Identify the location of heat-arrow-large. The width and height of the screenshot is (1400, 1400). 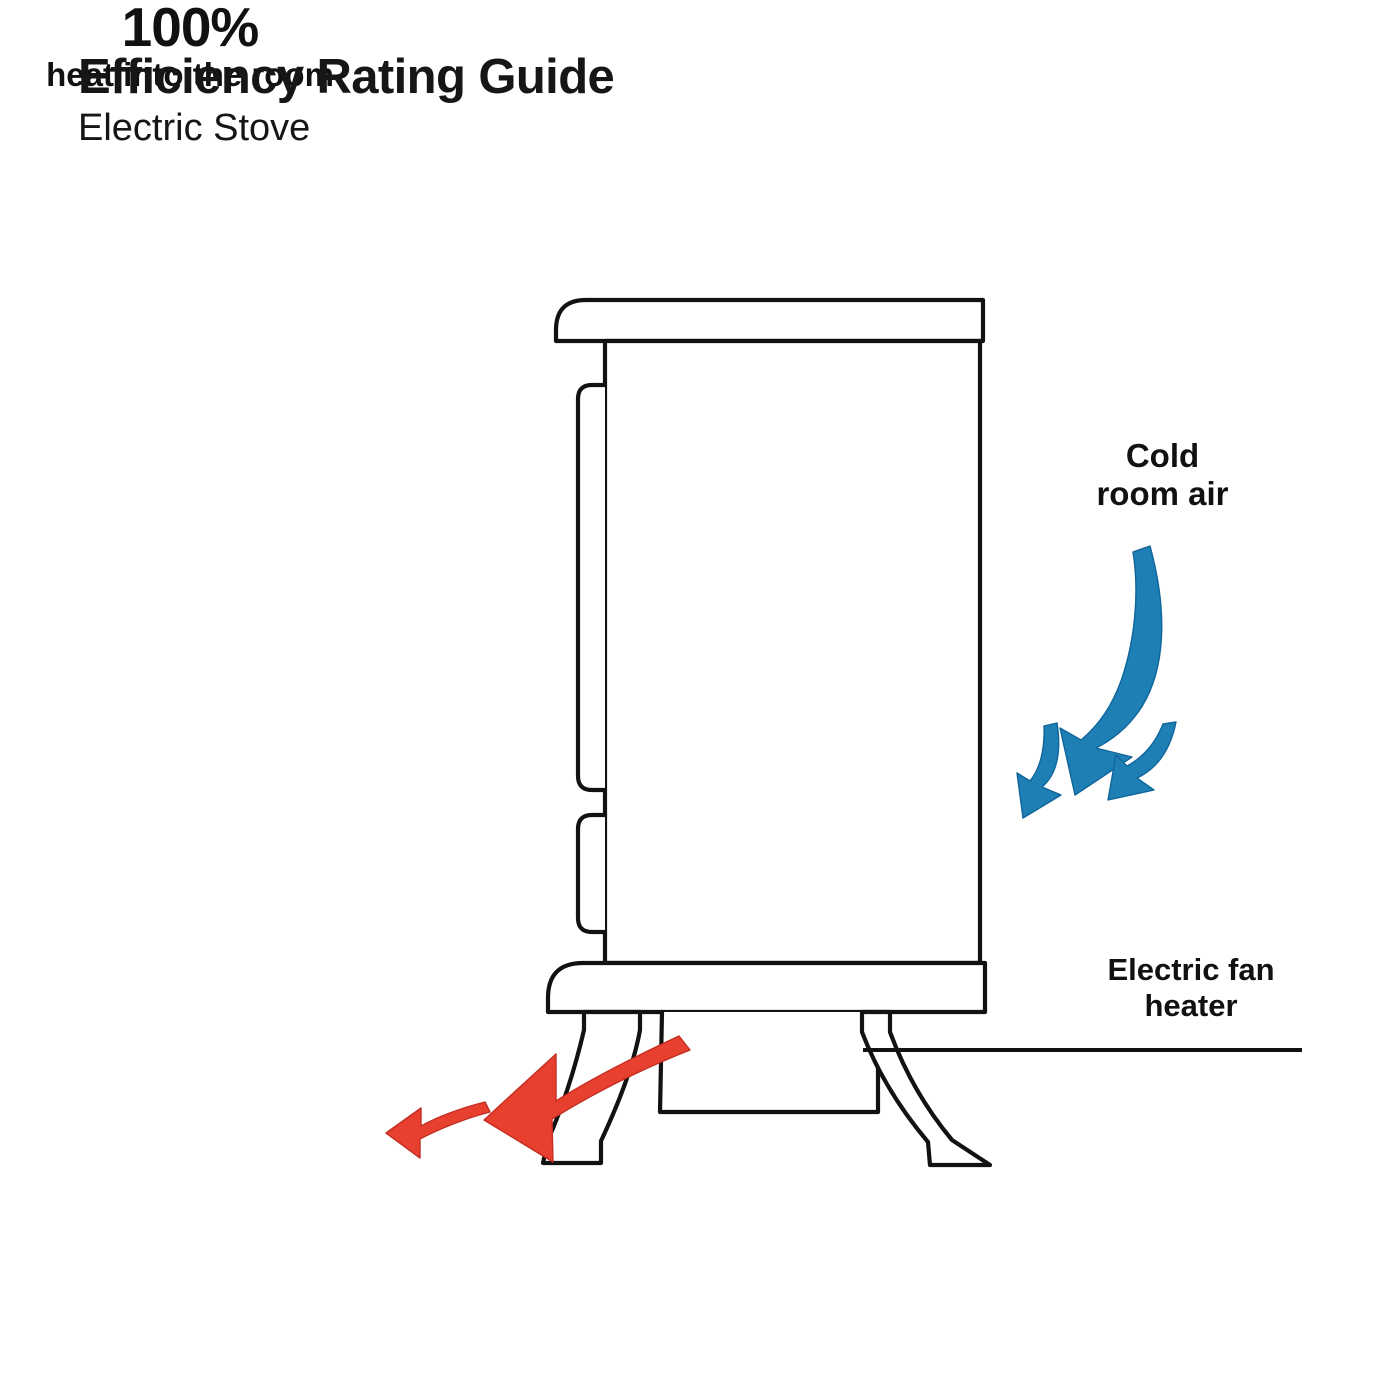
(587, 1099).